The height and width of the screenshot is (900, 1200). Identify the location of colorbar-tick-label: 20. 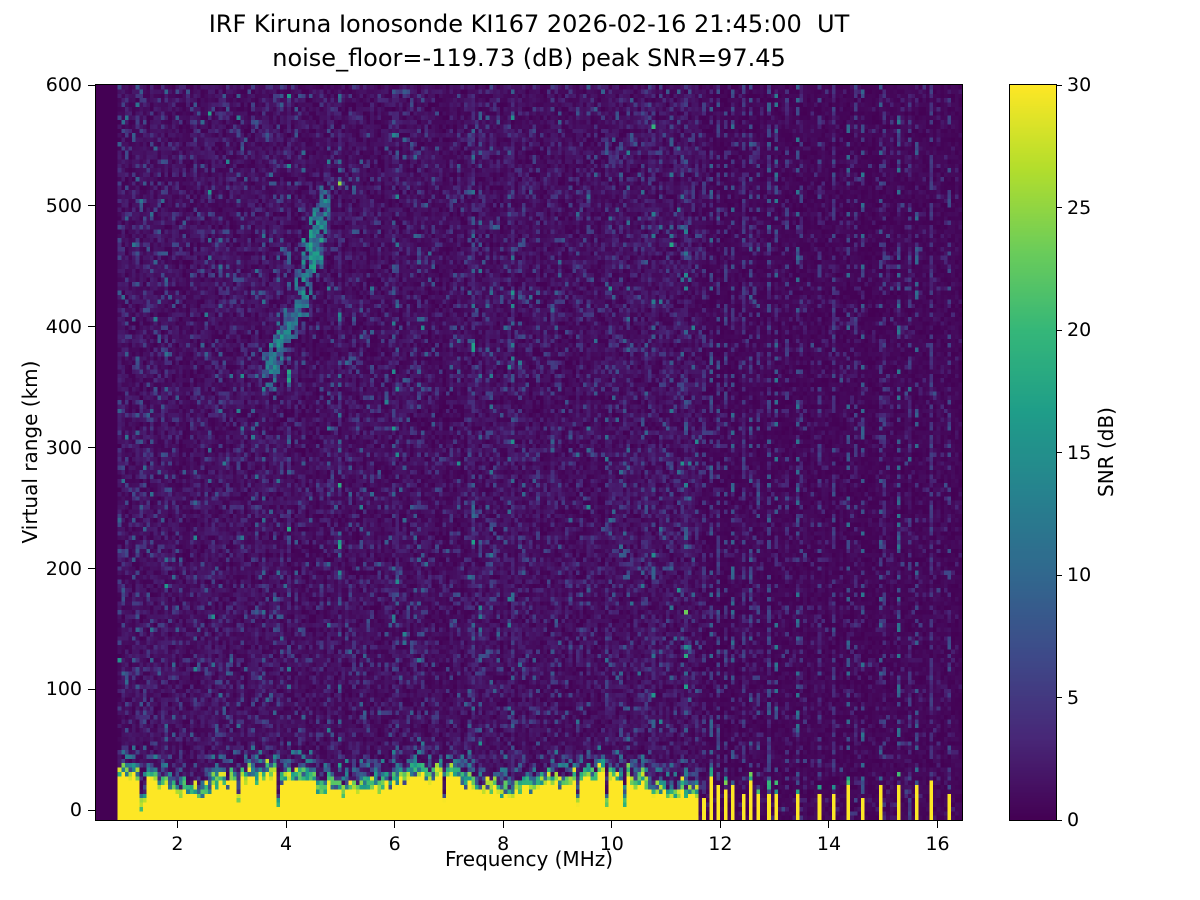
(1079, 330).